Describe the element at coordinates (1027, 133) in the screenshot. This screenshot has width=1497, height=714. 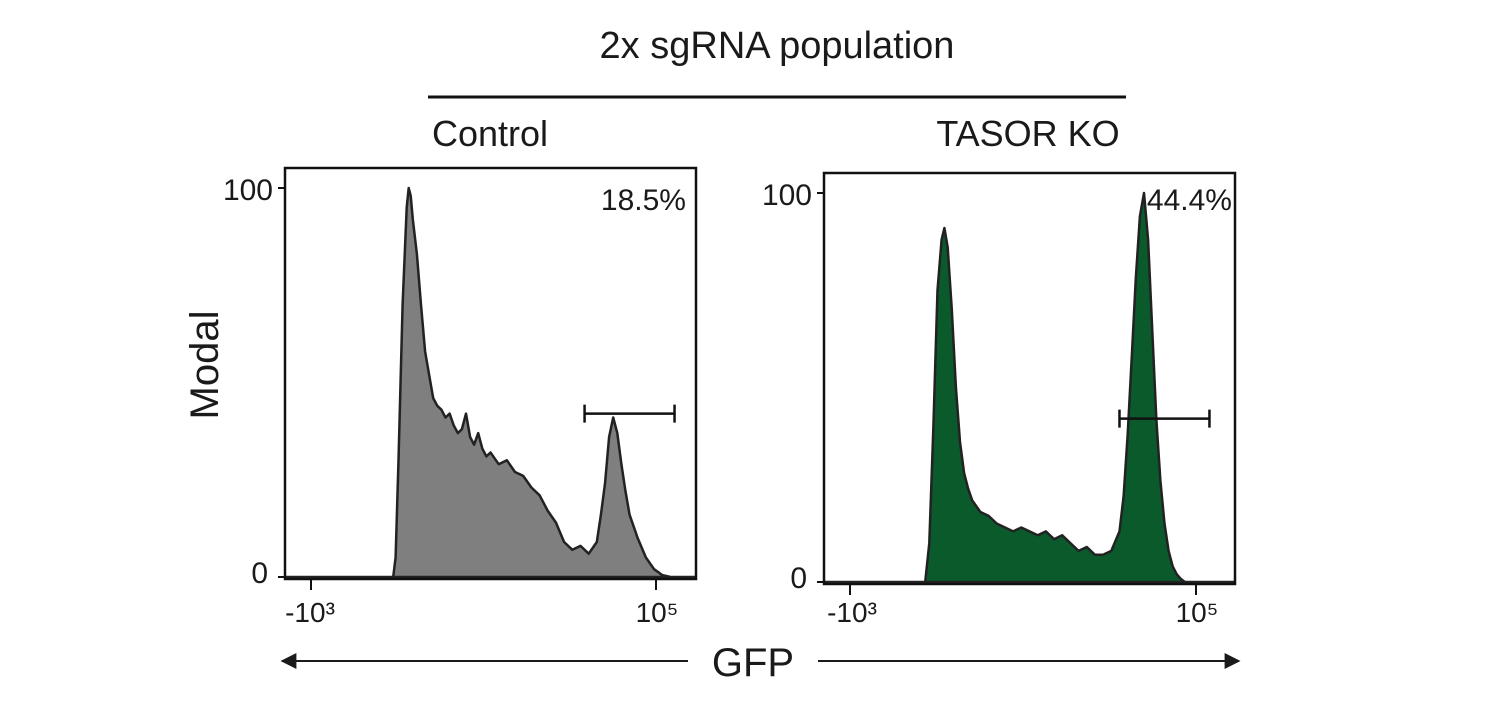
I see `panel-label: TASOR KO` at that location.